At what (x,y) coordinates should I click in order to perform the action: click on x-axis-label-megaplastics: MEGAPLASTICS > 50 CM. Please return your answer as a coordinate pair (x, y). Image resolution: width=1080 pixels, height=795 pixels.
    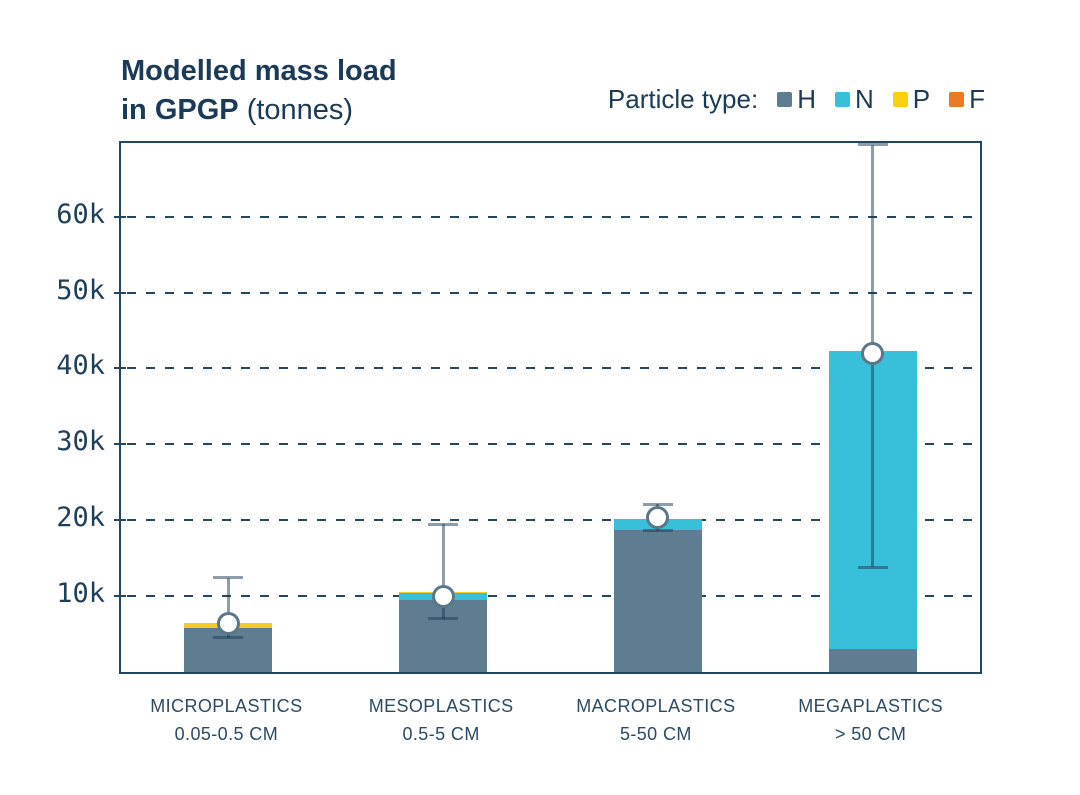
    Looking at the image, I should click on (871, 720).